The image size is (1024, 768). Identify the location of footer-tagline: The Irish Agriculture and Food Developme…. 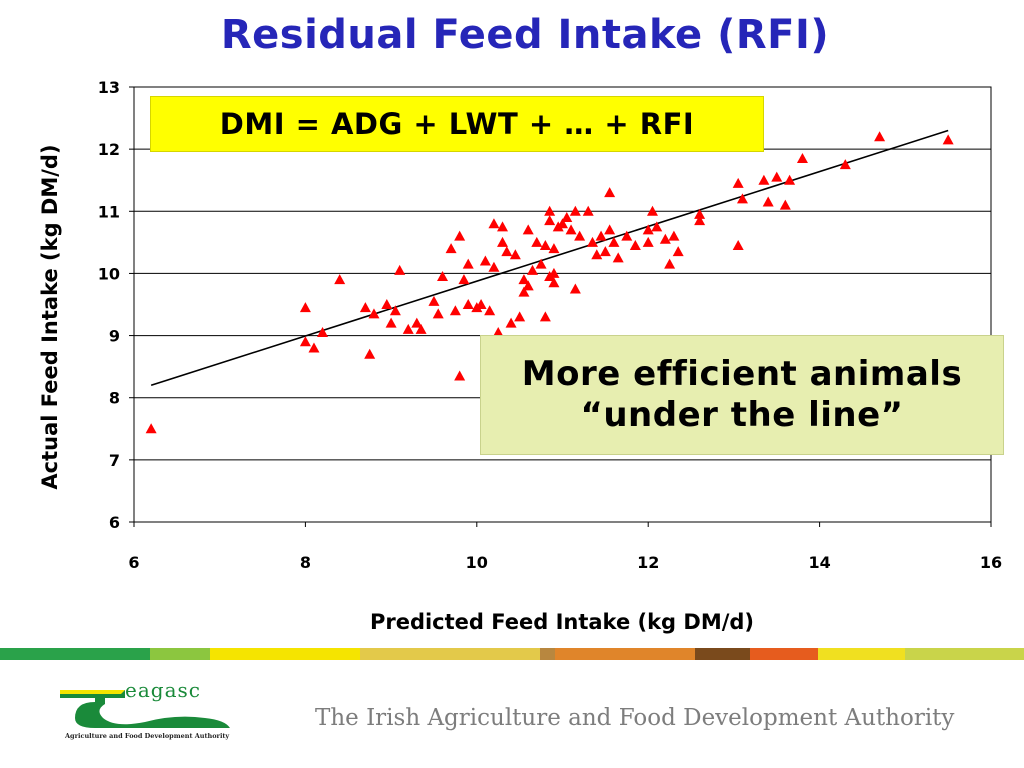
(635, 718).